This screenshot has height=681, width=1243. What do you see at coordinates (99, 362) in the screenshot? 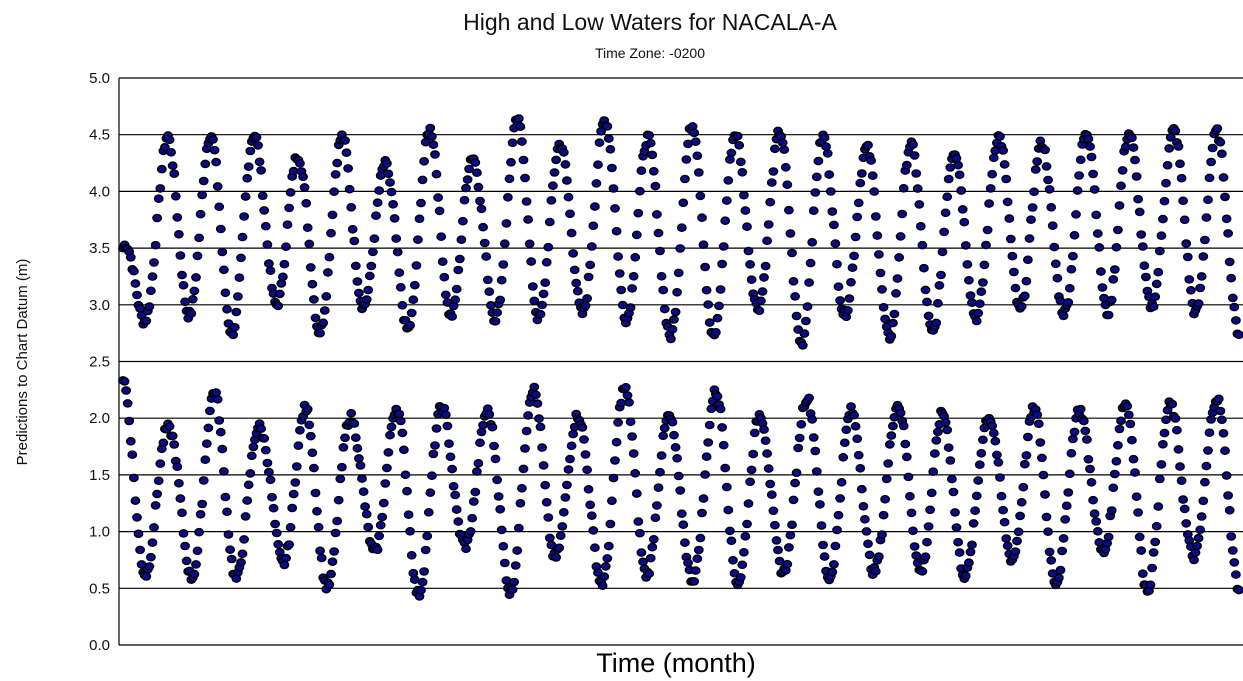
I see `y-tick-label: 2.5` at bounding box center [99, 362].